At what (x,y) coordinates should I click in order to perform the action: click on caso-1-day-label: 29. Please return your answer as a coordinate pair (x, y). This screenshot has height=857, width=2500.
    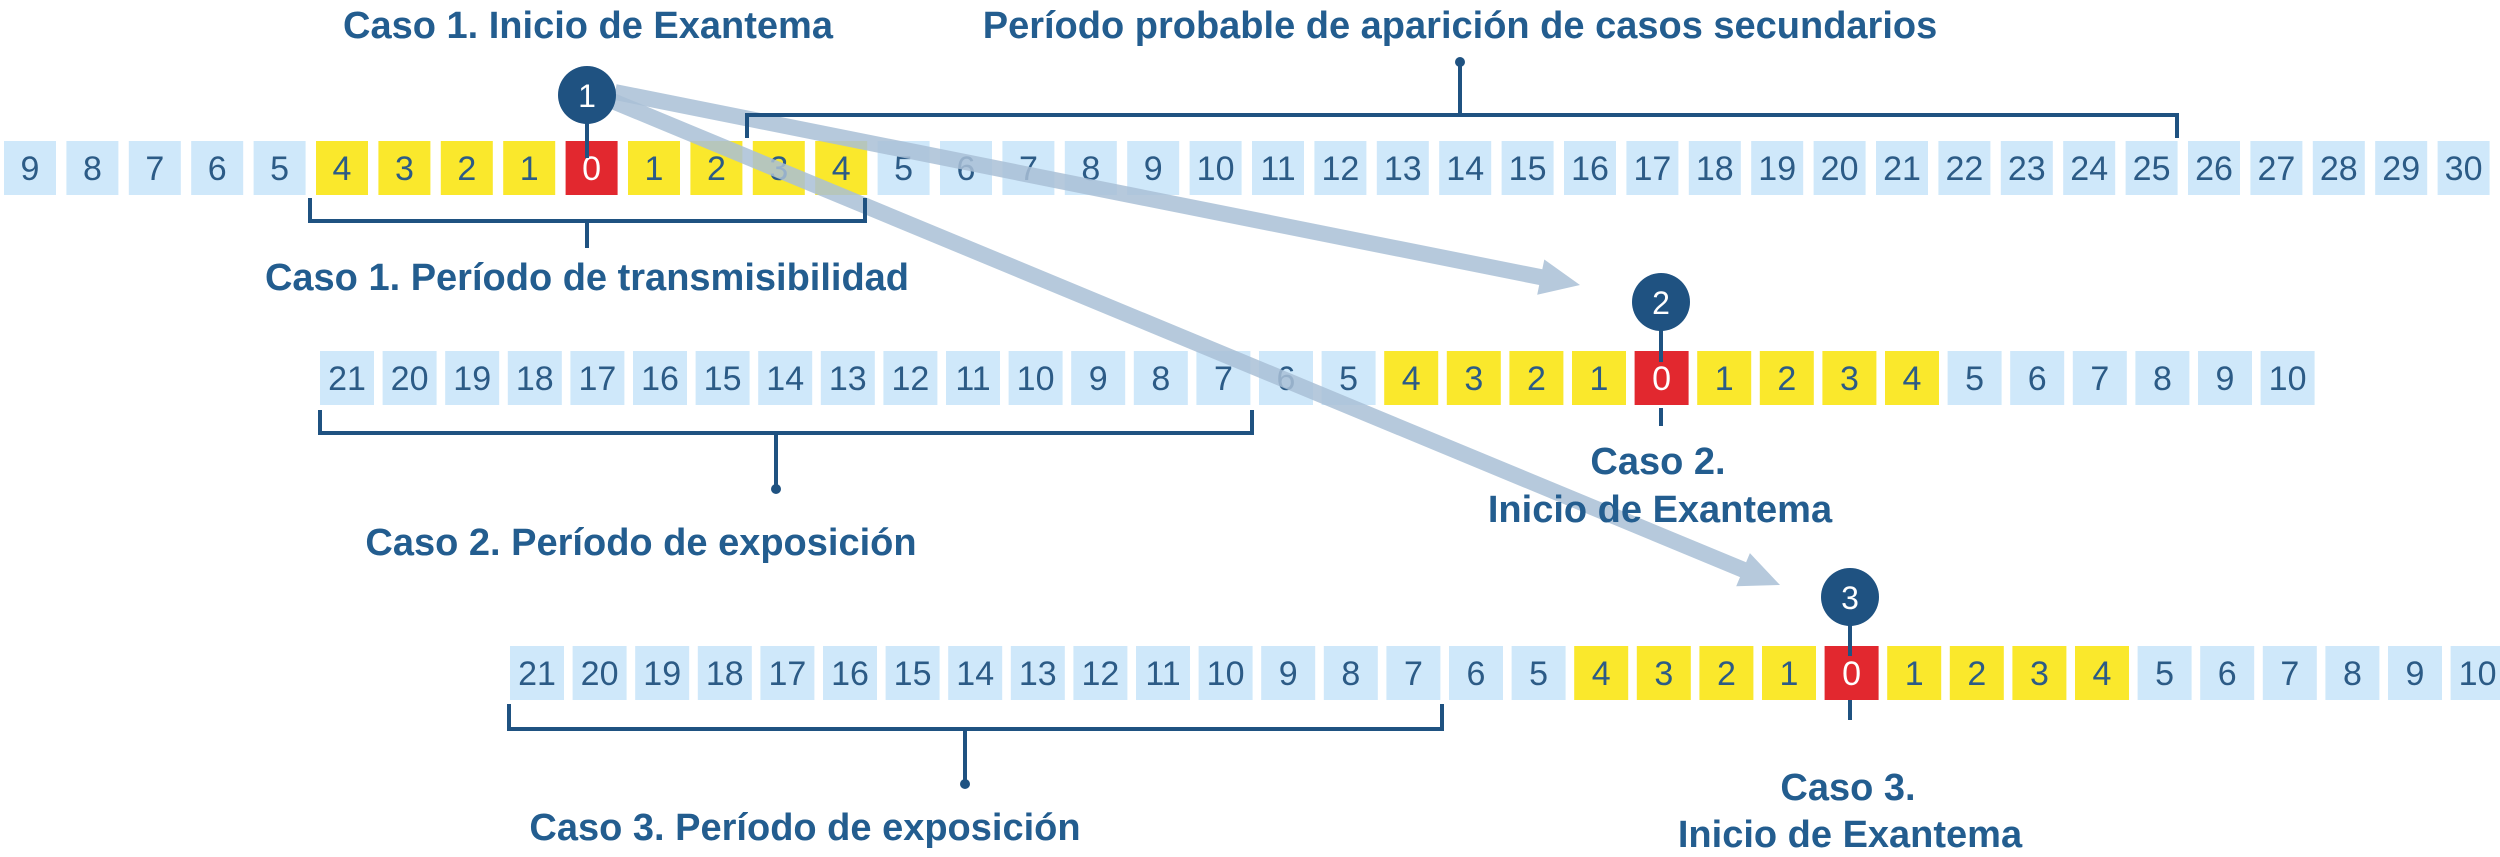
    Looking at the image, I should click on (2401, 169).